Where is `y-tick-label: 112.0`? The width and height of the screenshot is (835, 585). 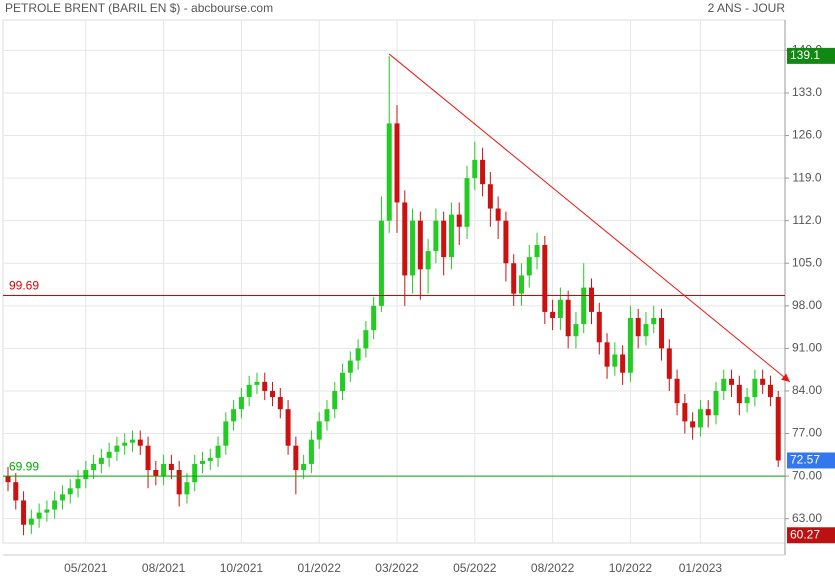 y-tick-label: 112.0 is located at coordinates (806, 220).